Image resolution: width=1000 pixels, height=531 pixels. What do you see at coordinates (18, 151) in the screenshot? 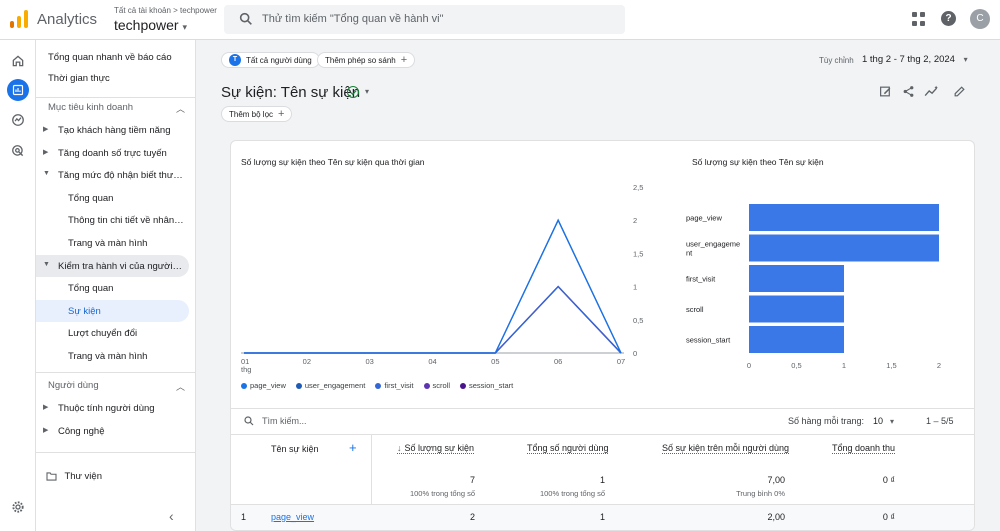
I see `advertising-icon` at bounding box center [18, 151].